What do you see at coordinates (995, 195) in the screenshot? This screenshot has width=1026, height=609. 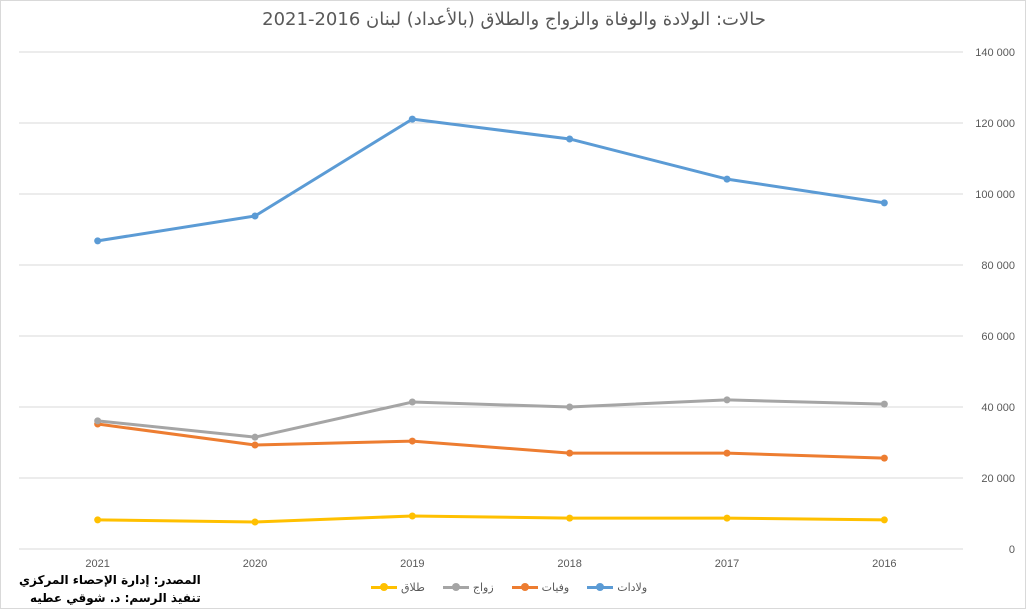 I see `y-tick-label: 100 000` at bounding box center [995, 195].